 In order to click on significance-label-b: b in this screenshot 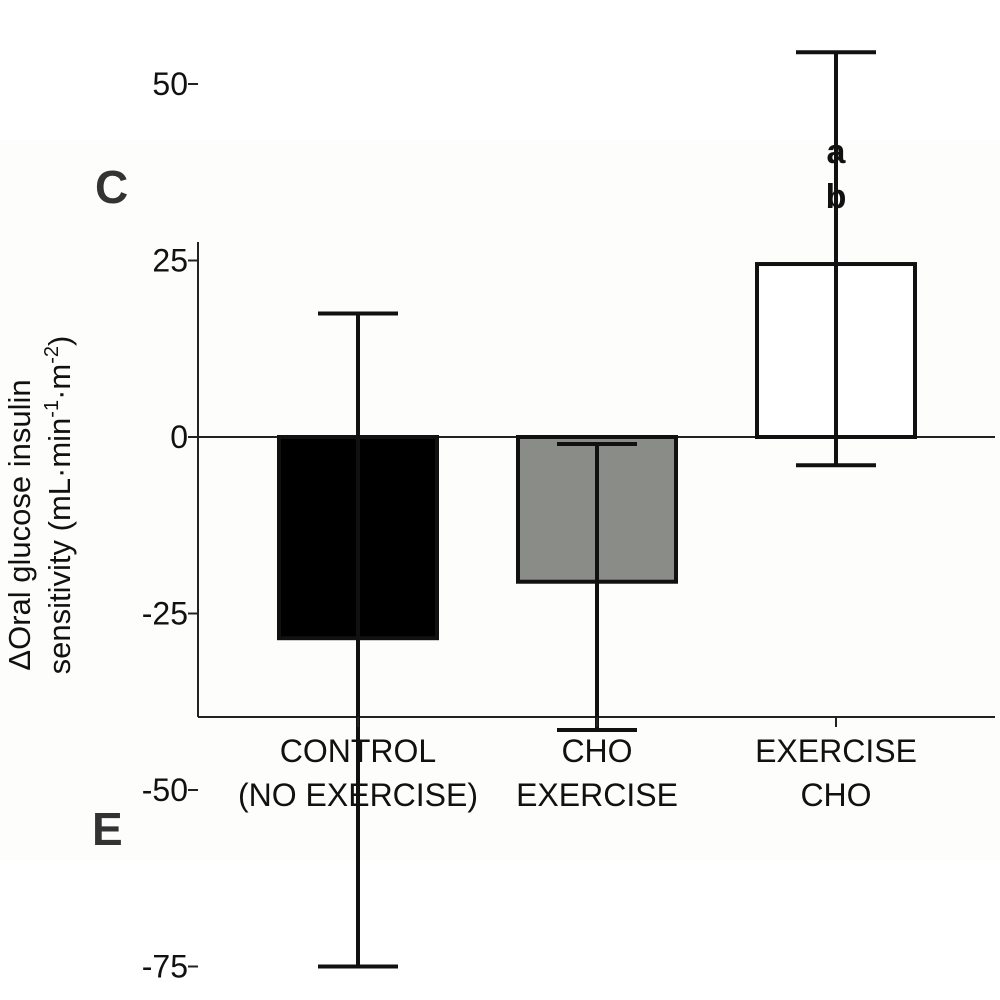, I will do `click(836, 197)`.